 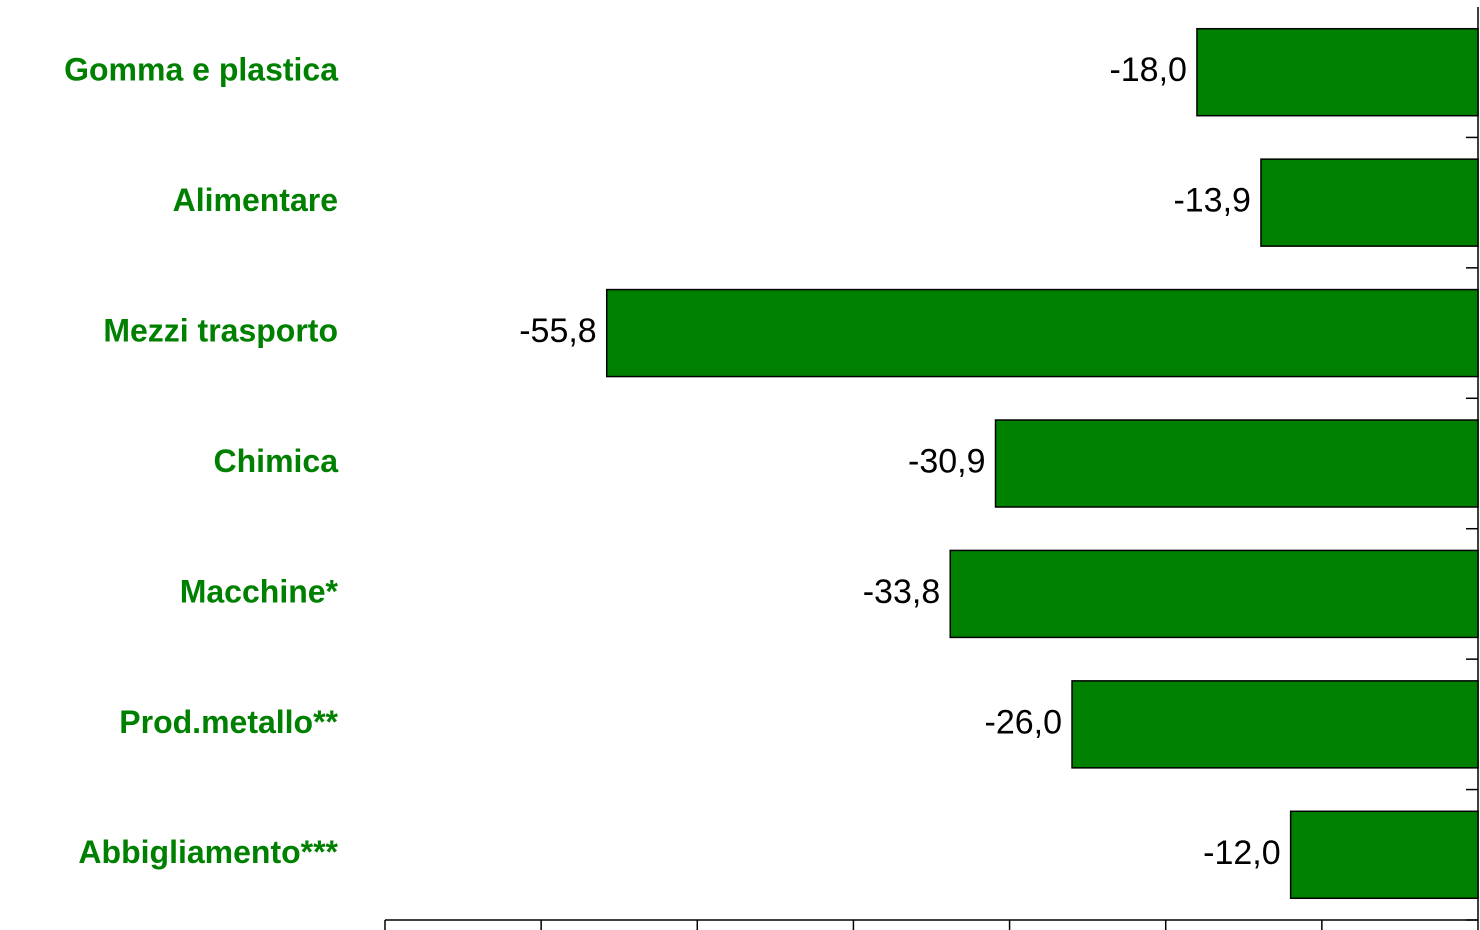 I want to click on category-label: Chimica, so click(x=276, y=461).